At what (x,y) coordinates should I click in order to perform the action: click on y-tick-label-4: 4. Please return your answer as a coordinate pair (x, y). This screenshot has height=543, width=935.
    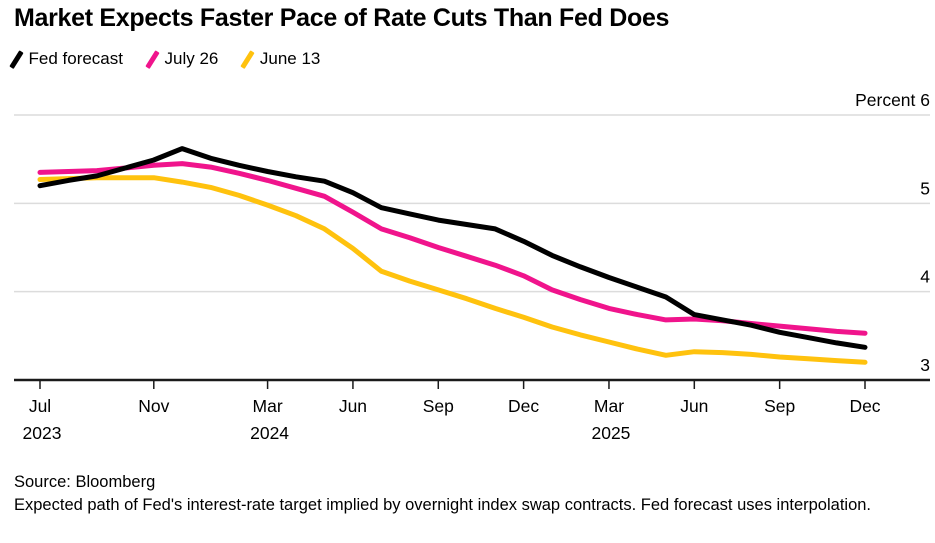
    Looking at the image, I should click on (925, 277).